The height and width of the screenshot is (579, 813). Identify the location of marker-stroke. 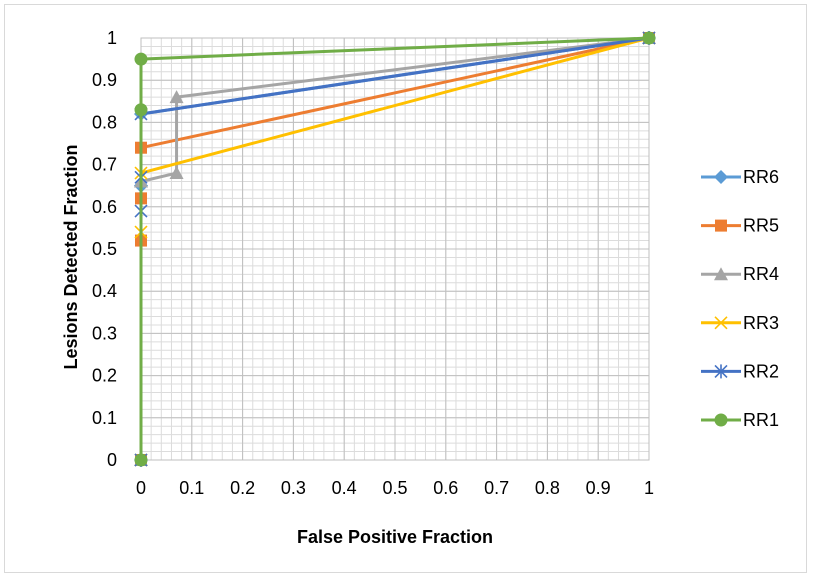
(721, 323).